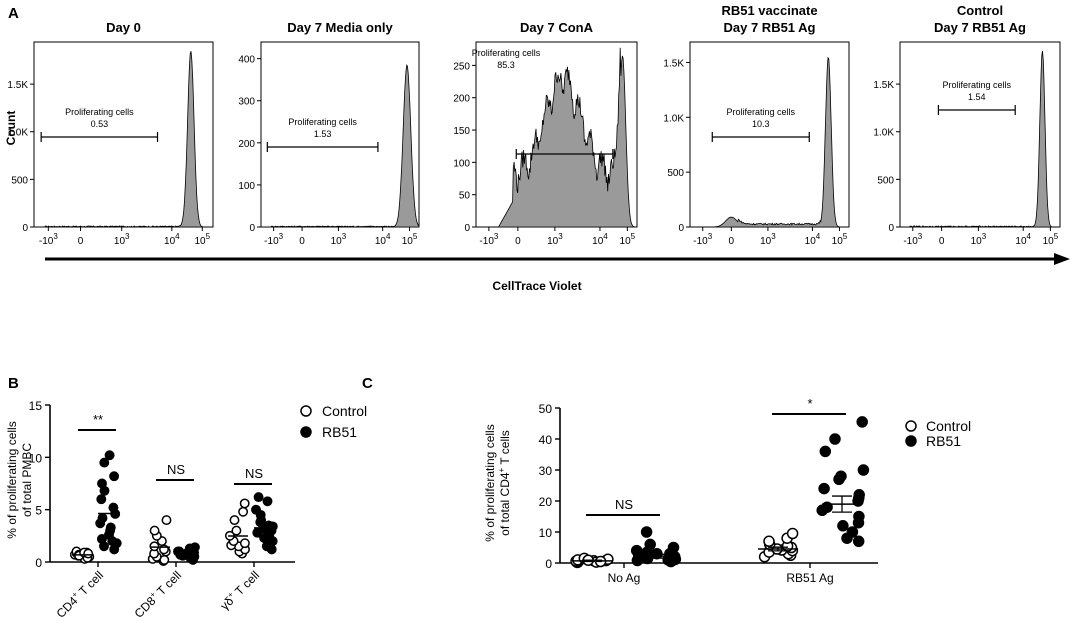  I want to click on y-axis-label-tail: T cells, so click(505, 449).